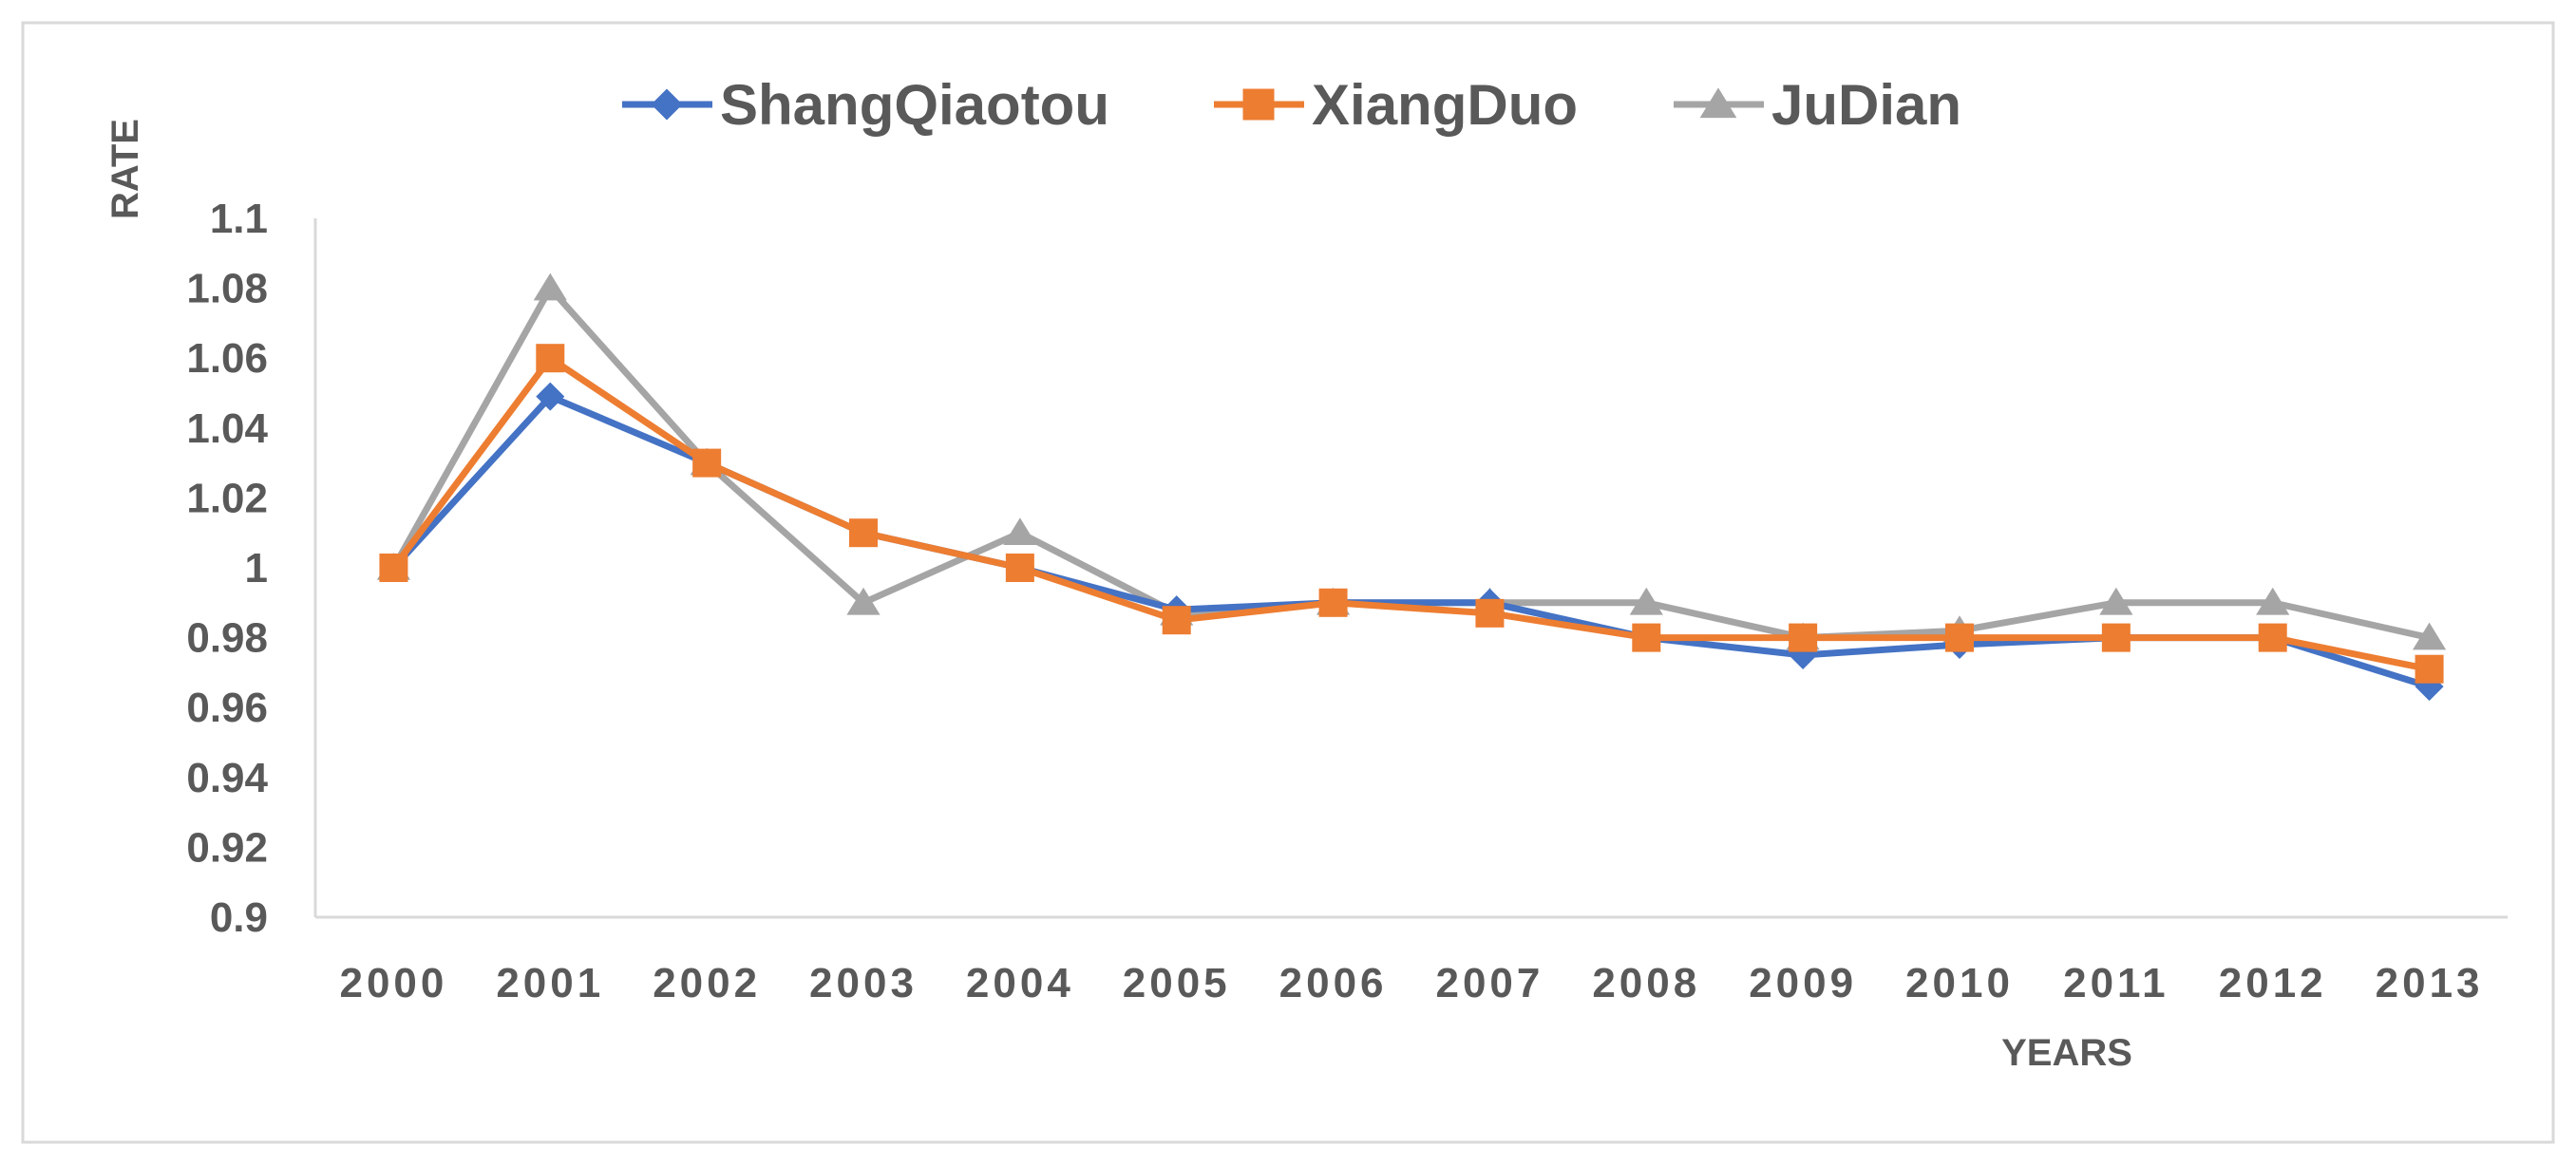 The height and width of the screenshot is (1165, 2576). What do you see at coordinates (227, 778) in the screenshot?
I see `y-tick-label: 0.94` at bounding box center [227, 778].